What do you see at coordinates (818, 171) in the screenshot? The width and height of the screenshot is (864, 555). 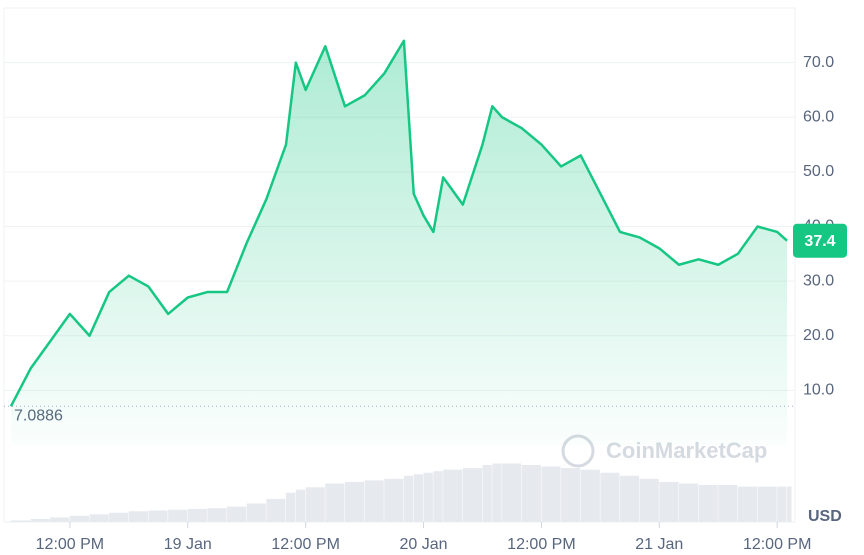 I see `y-tick-label: 50.0` at bounding box center [818, 171].